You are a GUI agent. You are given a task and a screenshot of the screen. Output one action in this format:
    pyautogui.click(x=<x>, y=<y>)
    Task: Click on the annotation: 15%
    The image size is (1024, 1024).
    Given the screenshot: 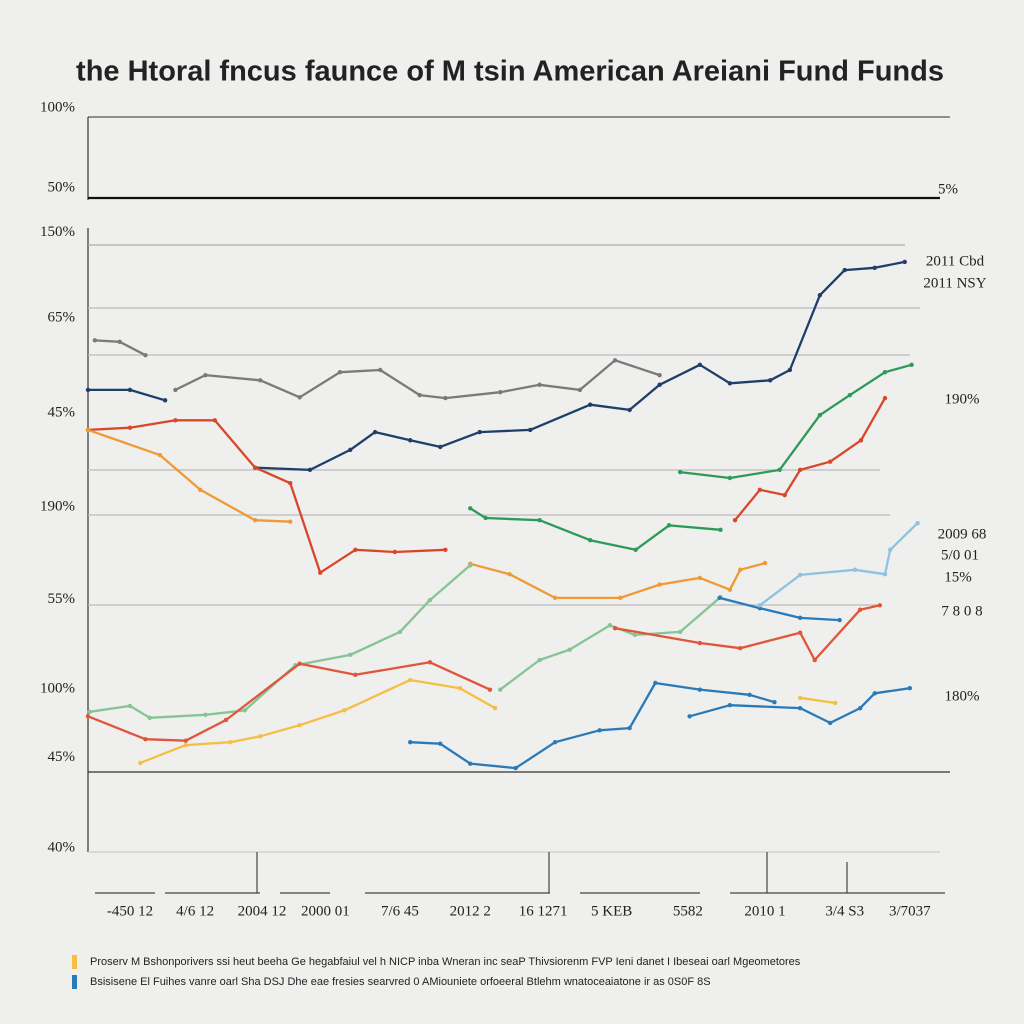 What is the action you would take?
    pyautogui.click(x=958, y=577)
    